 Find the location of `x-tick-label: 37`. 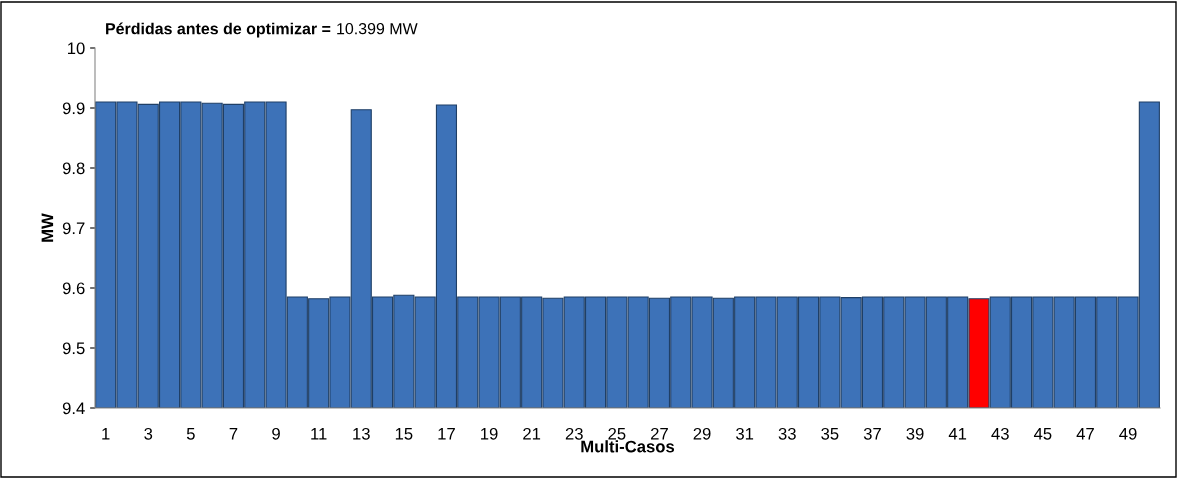

x-tick-label: 37 is located at coordinates (872, 433).